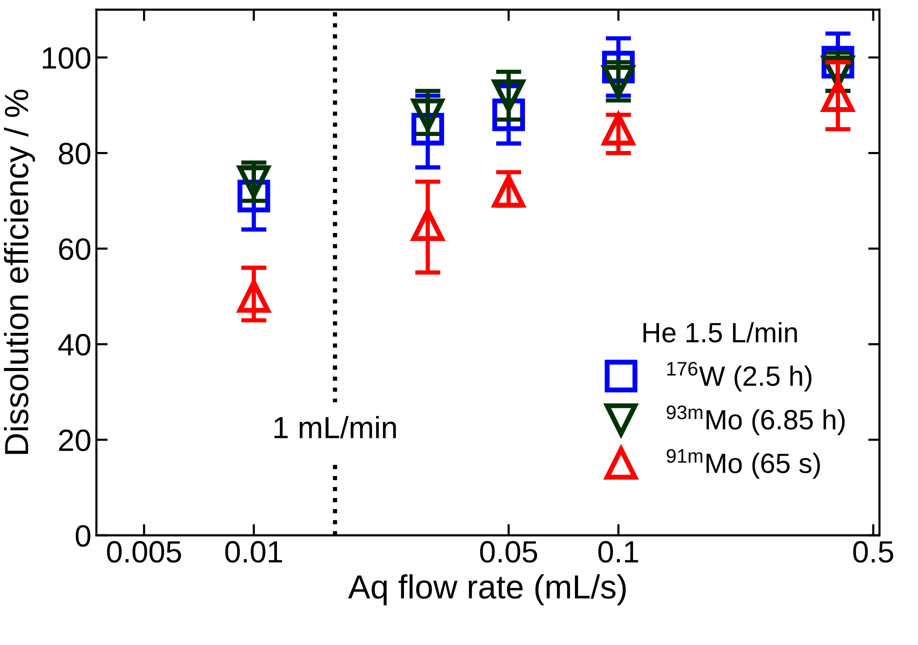  What do you see at coordinates (253, 552) in the screenshot?
I see `x-tick-label: 0.01` at bounding box center [253, 552].